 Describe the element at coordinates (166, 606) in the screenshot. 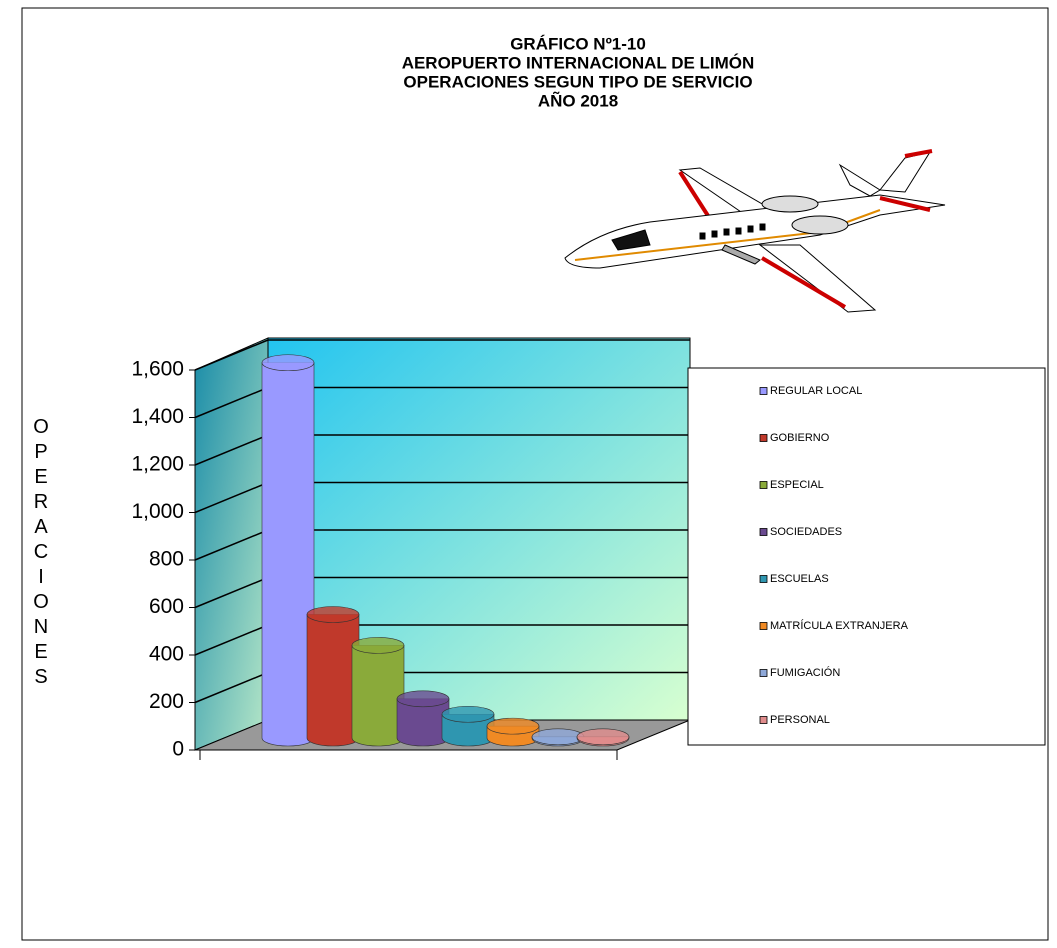

I see `y-tick-label: 600` at that location.